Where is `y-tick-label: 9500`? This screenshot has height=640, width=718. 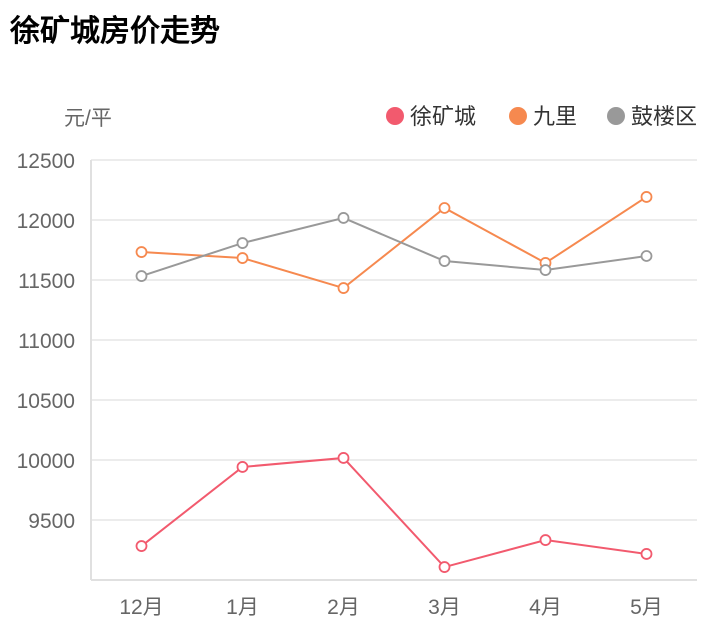 y-tick-label: 9500 is located at coordinates (51, 521).